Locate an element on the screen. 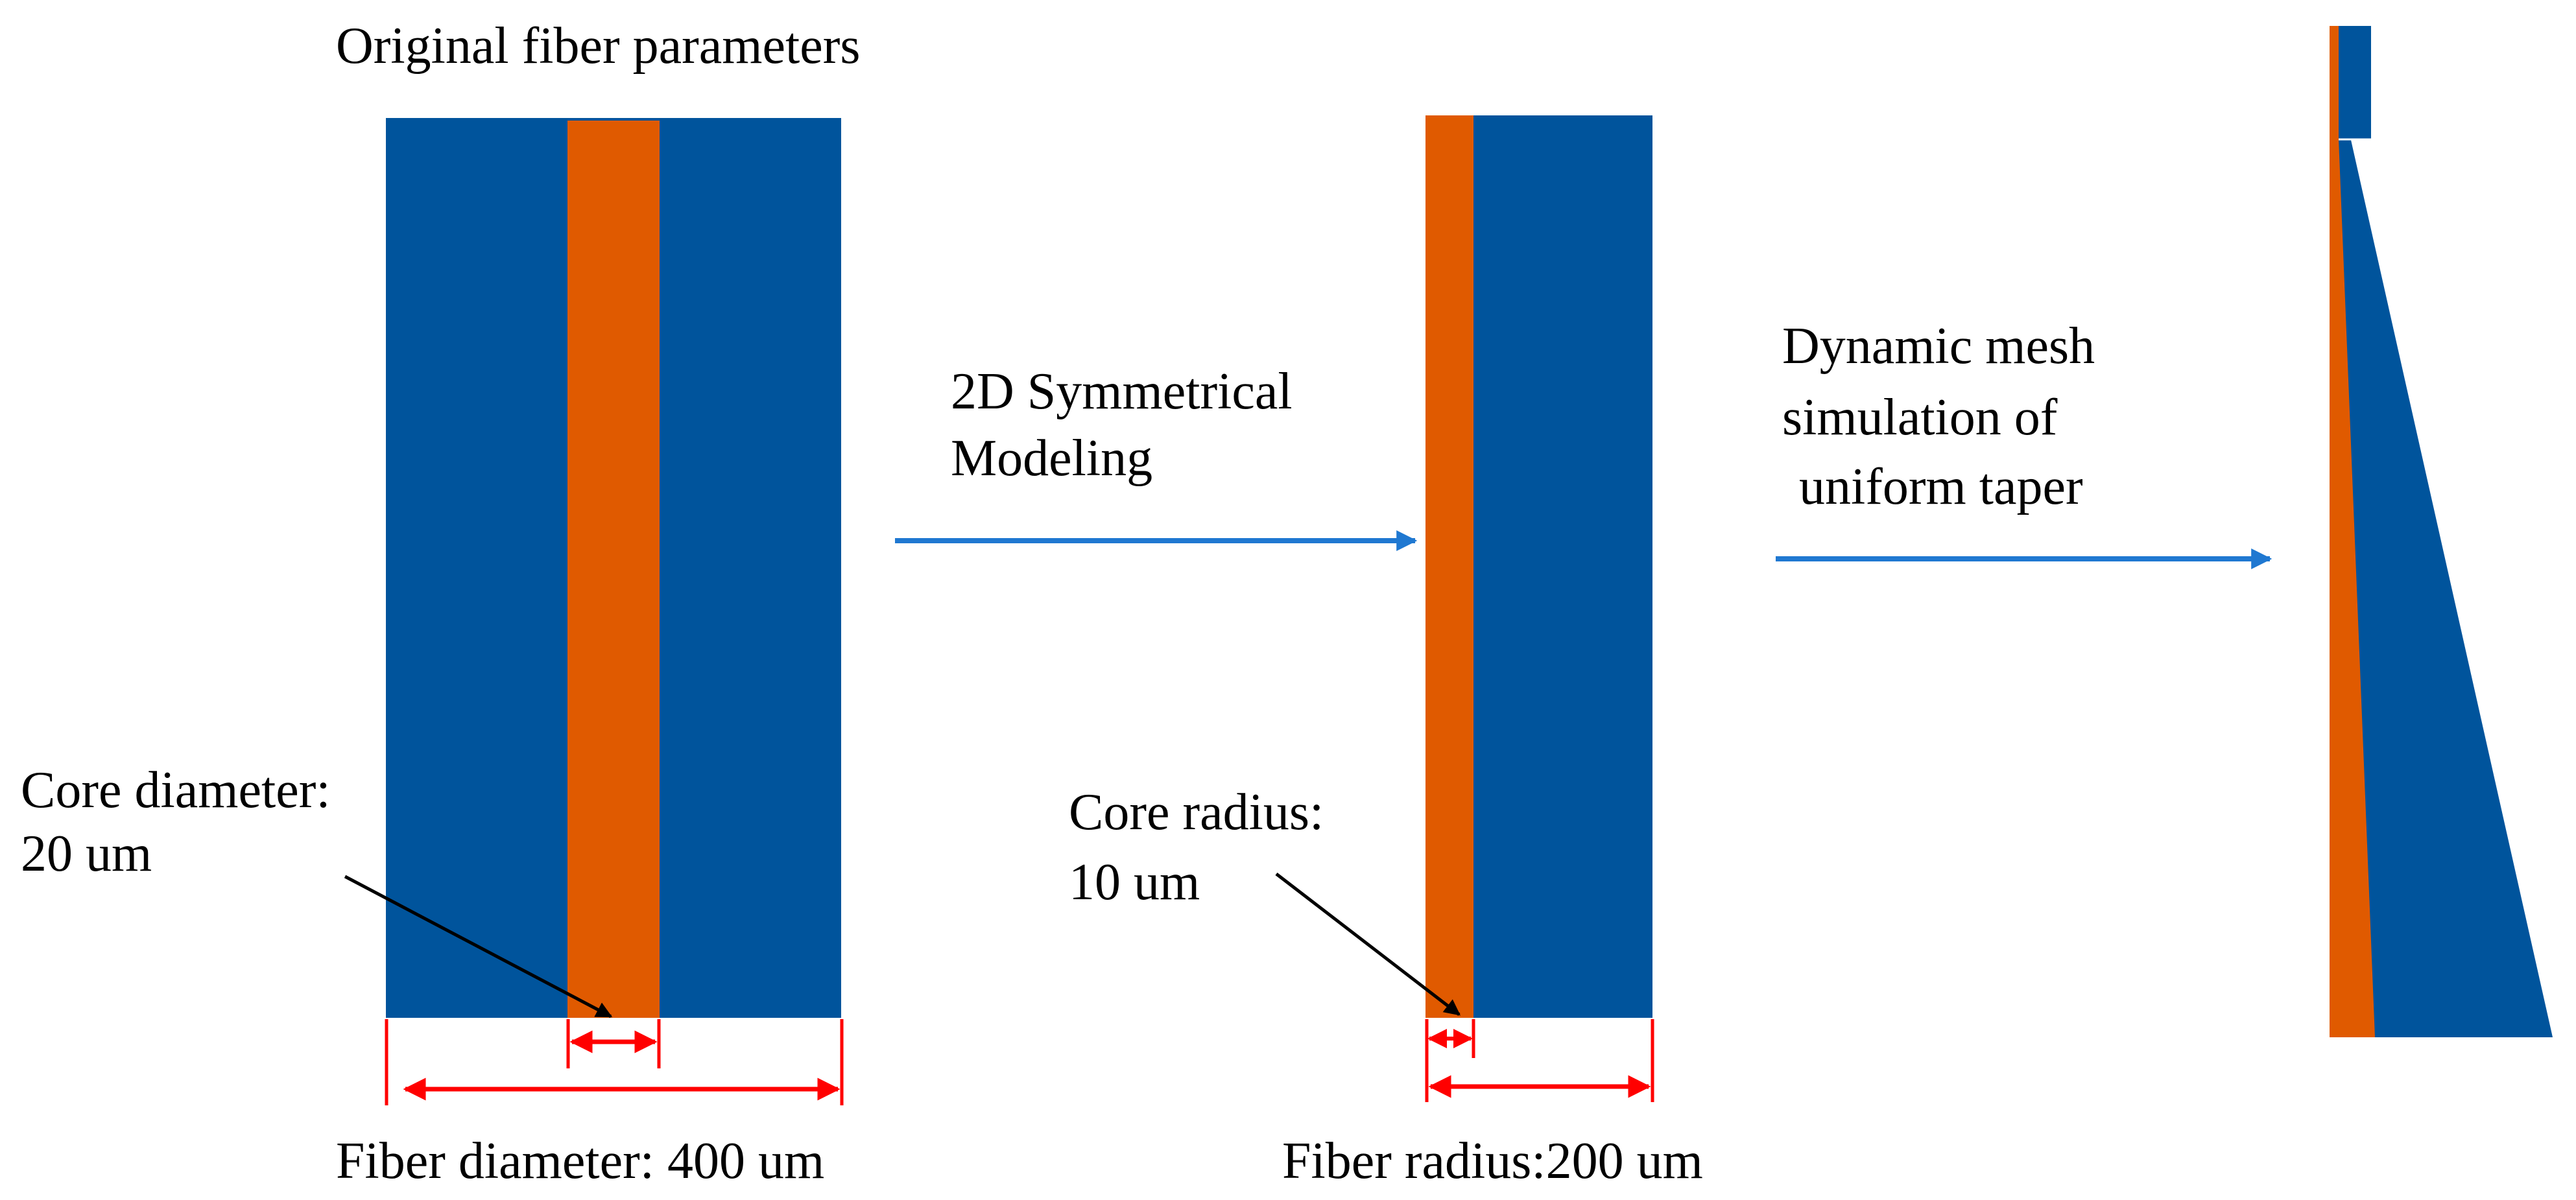 The image size is (2576, 1200). core-diameter-value: 20 um is located at coordinates (86, 854).